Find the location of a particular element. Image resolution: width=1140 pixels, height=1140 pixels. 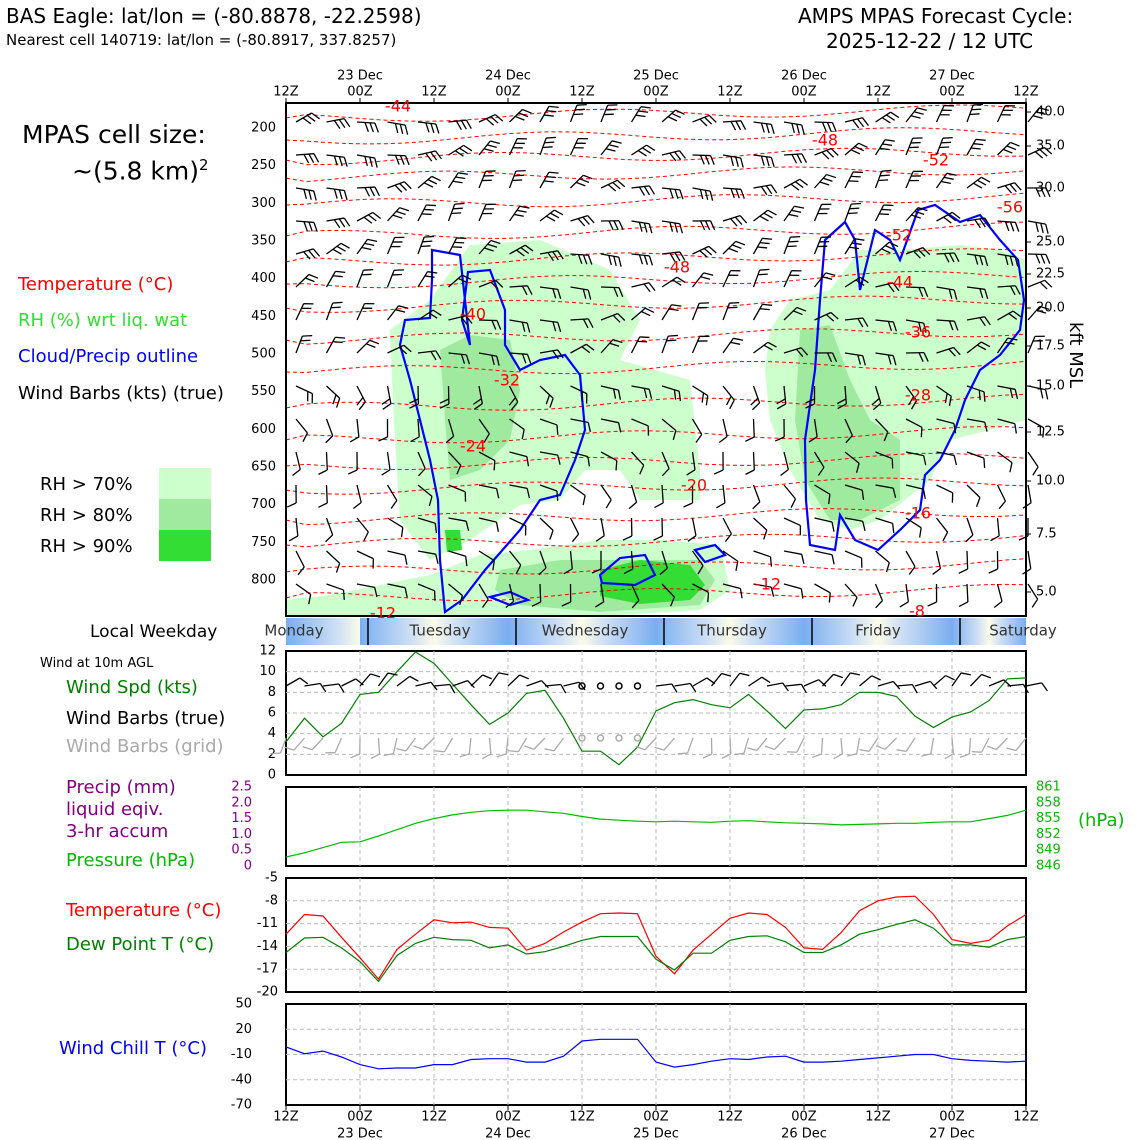

pressure-tick: 861 is located at coordinates (1048, 787).